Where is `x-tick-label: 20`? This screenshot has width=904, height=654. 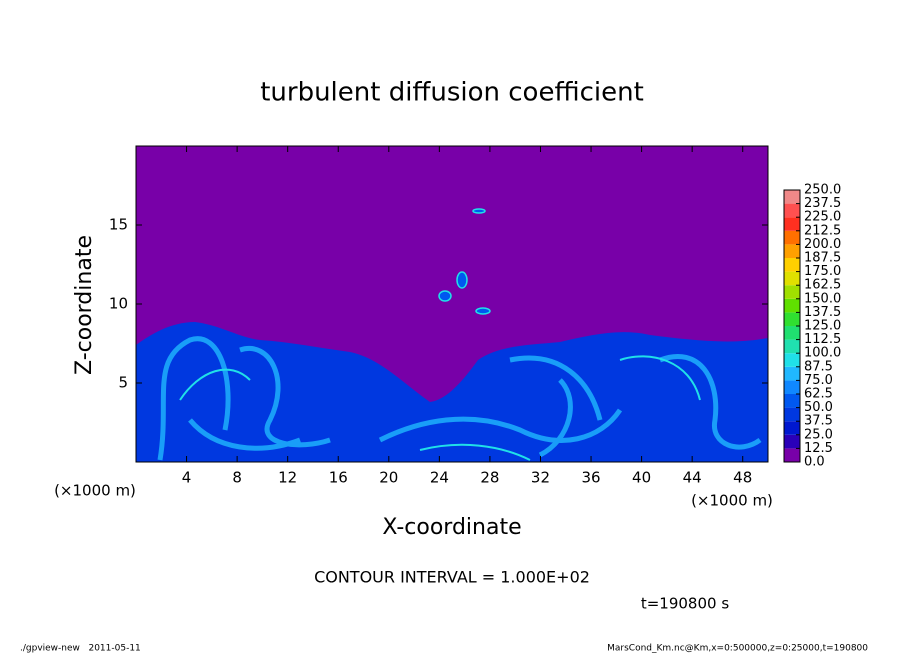 x-tick-label: 20 is located at coordinates (388, 478).